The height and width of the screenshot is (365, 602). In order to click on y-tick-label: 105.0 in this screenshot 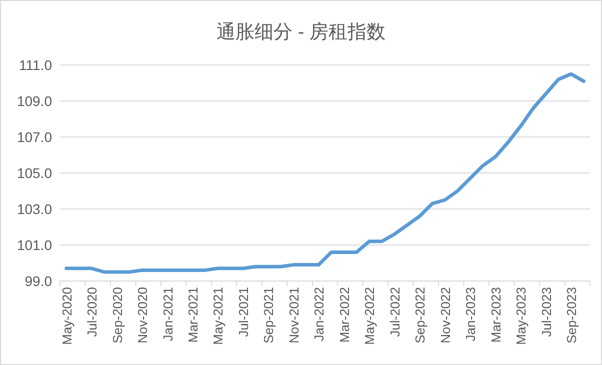, I will do `click(34, 173)`.